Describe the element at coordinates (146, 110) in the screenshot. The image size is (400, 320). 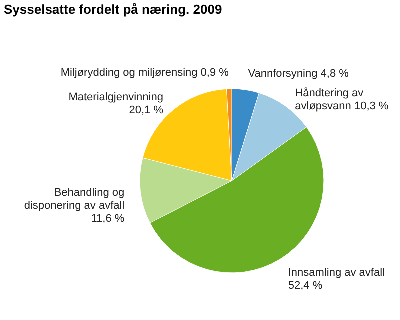
I see `data-label: 20,1 %` at that location.